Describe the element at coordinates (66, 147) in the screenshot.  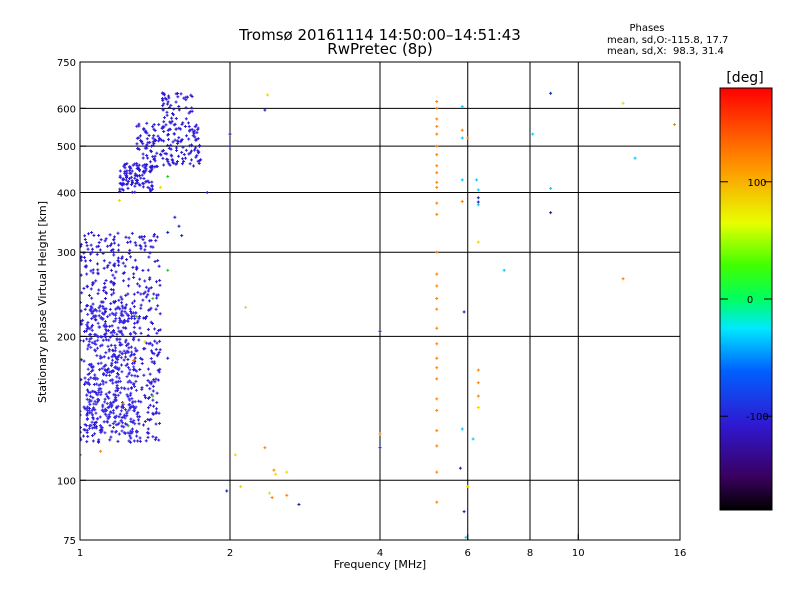
I see `y-tick-label: 500` at that location.